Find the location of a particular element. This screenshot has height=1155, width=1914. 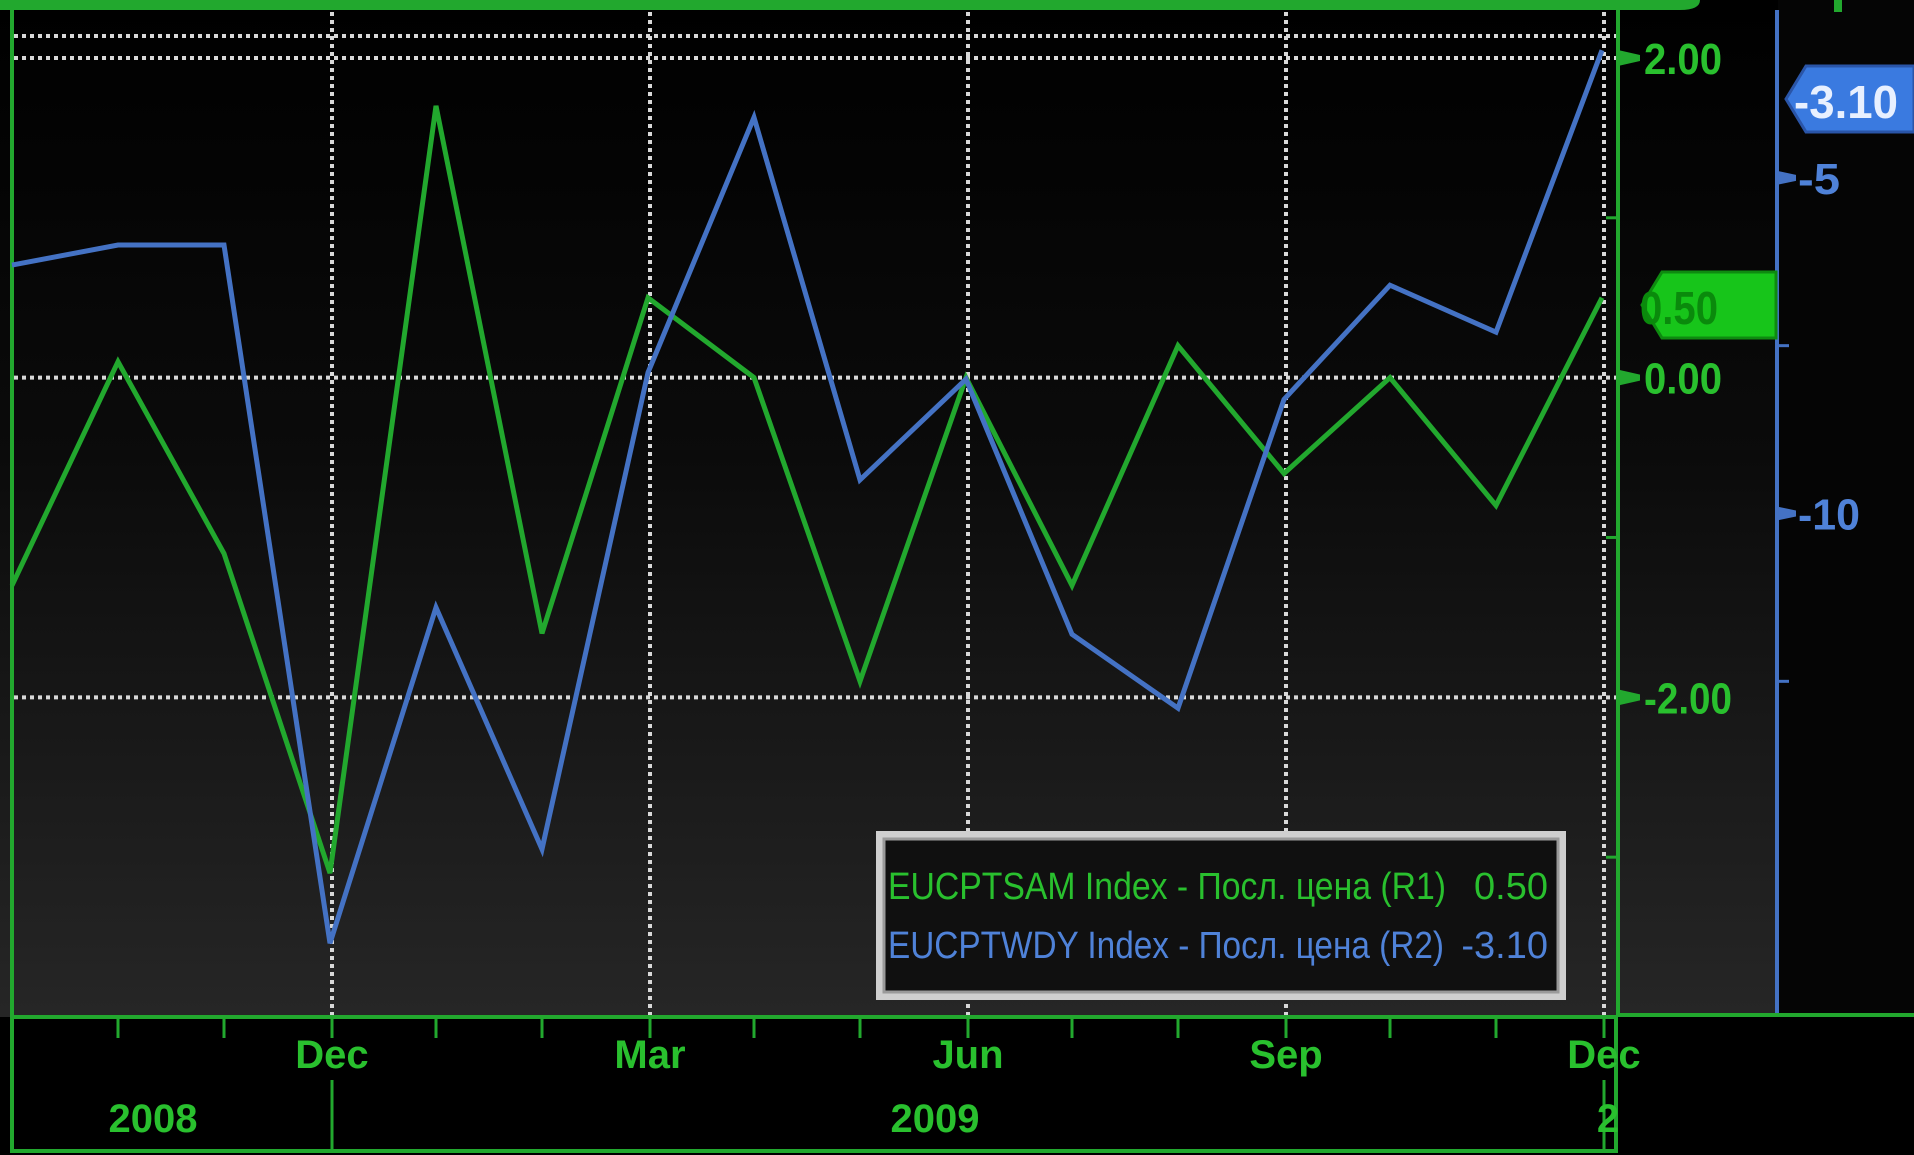

x-month-label-4: Dec is located at coordinates (1603, 1055).